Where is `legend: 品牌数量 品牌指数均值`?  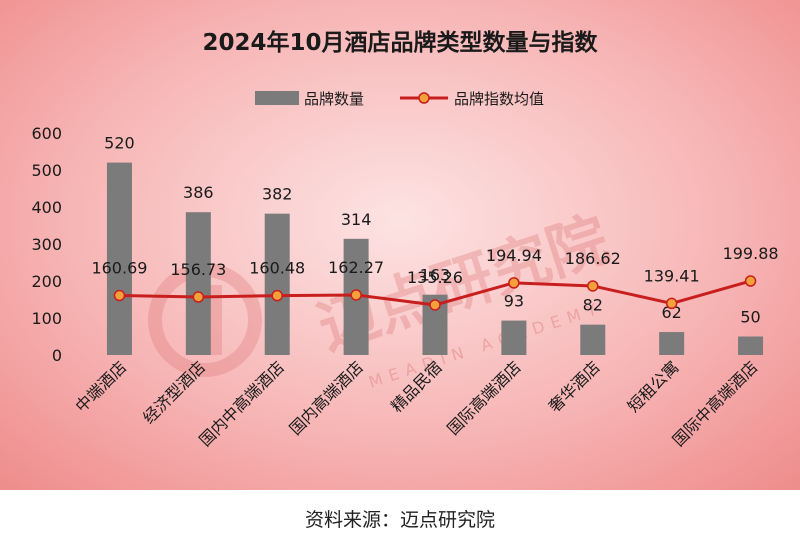
legend: 品牌数量 品牌指数均值 is located at coordinates (399, 99).